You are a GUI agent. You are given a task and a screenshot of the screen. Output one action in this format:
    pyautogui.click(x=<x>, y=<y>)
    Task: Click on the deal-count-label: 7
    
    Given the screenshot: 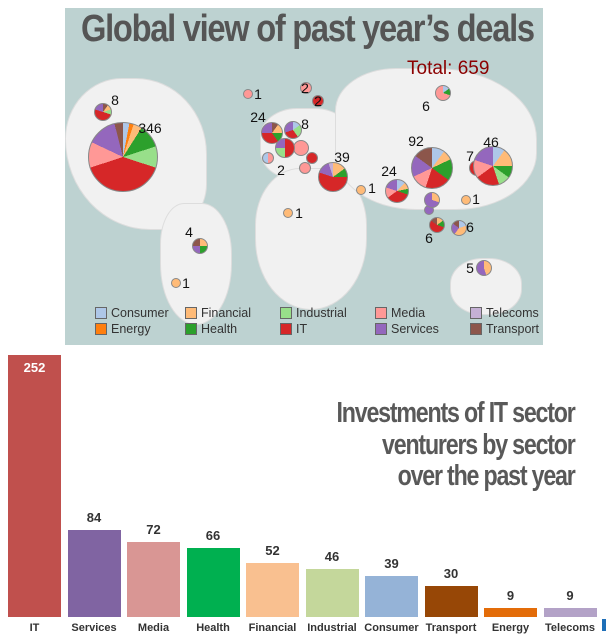 What is the action you would take?
    pyautogui.click(x=470, y=156)
    